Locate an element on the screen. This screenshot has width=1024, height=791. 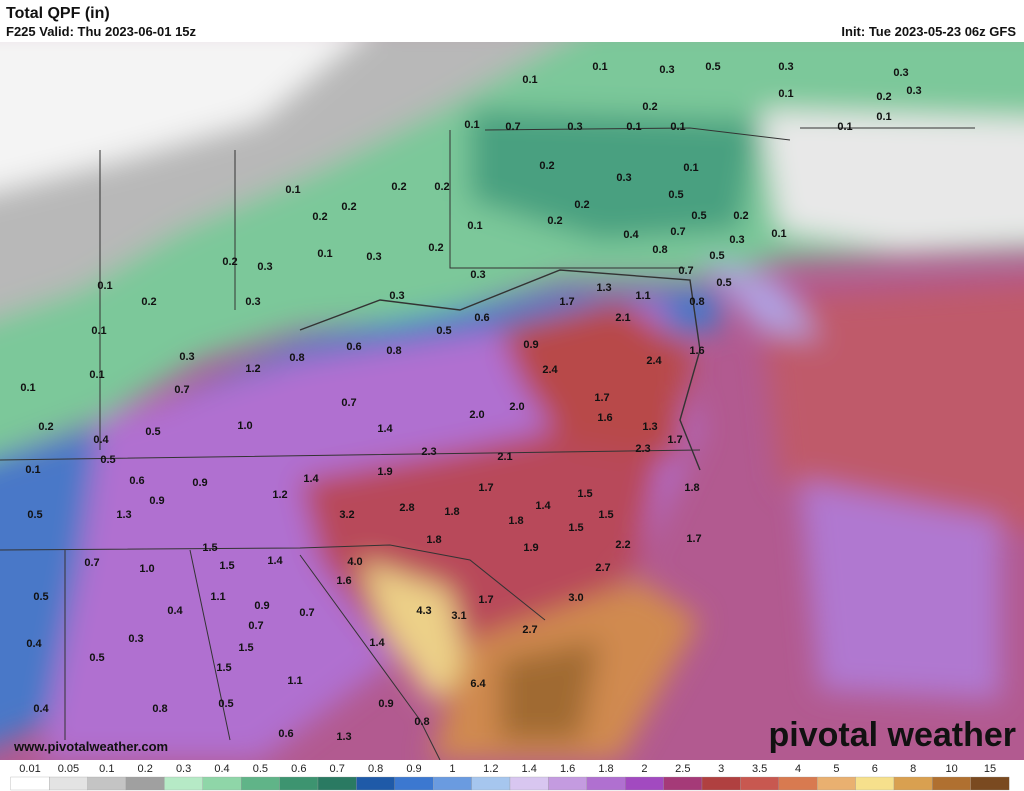
colorbar-label: 2.5 is located at coordinates (682, 769).